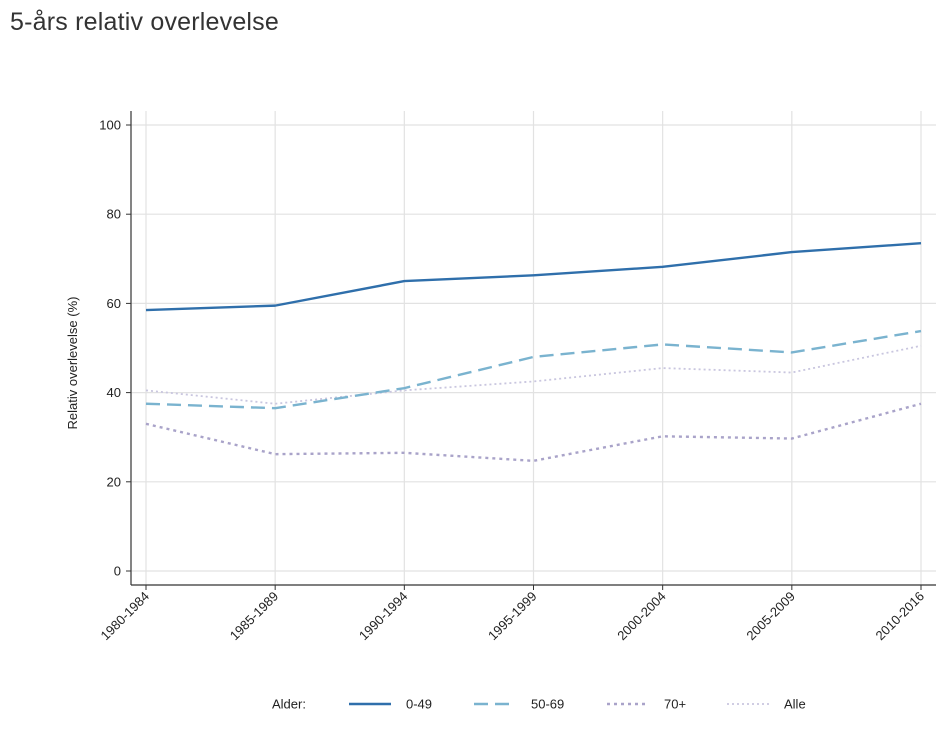 Image resolution: width=944 pixels, height=736 pixels. I want to click on legend-label: 0-49, so click(419, 704).